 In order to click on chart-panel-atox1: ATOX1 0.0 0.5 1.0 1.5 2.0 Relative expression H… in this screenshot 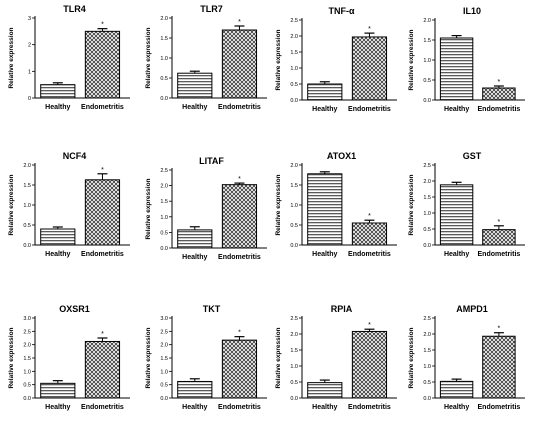, I will do `click(336, 204)`.